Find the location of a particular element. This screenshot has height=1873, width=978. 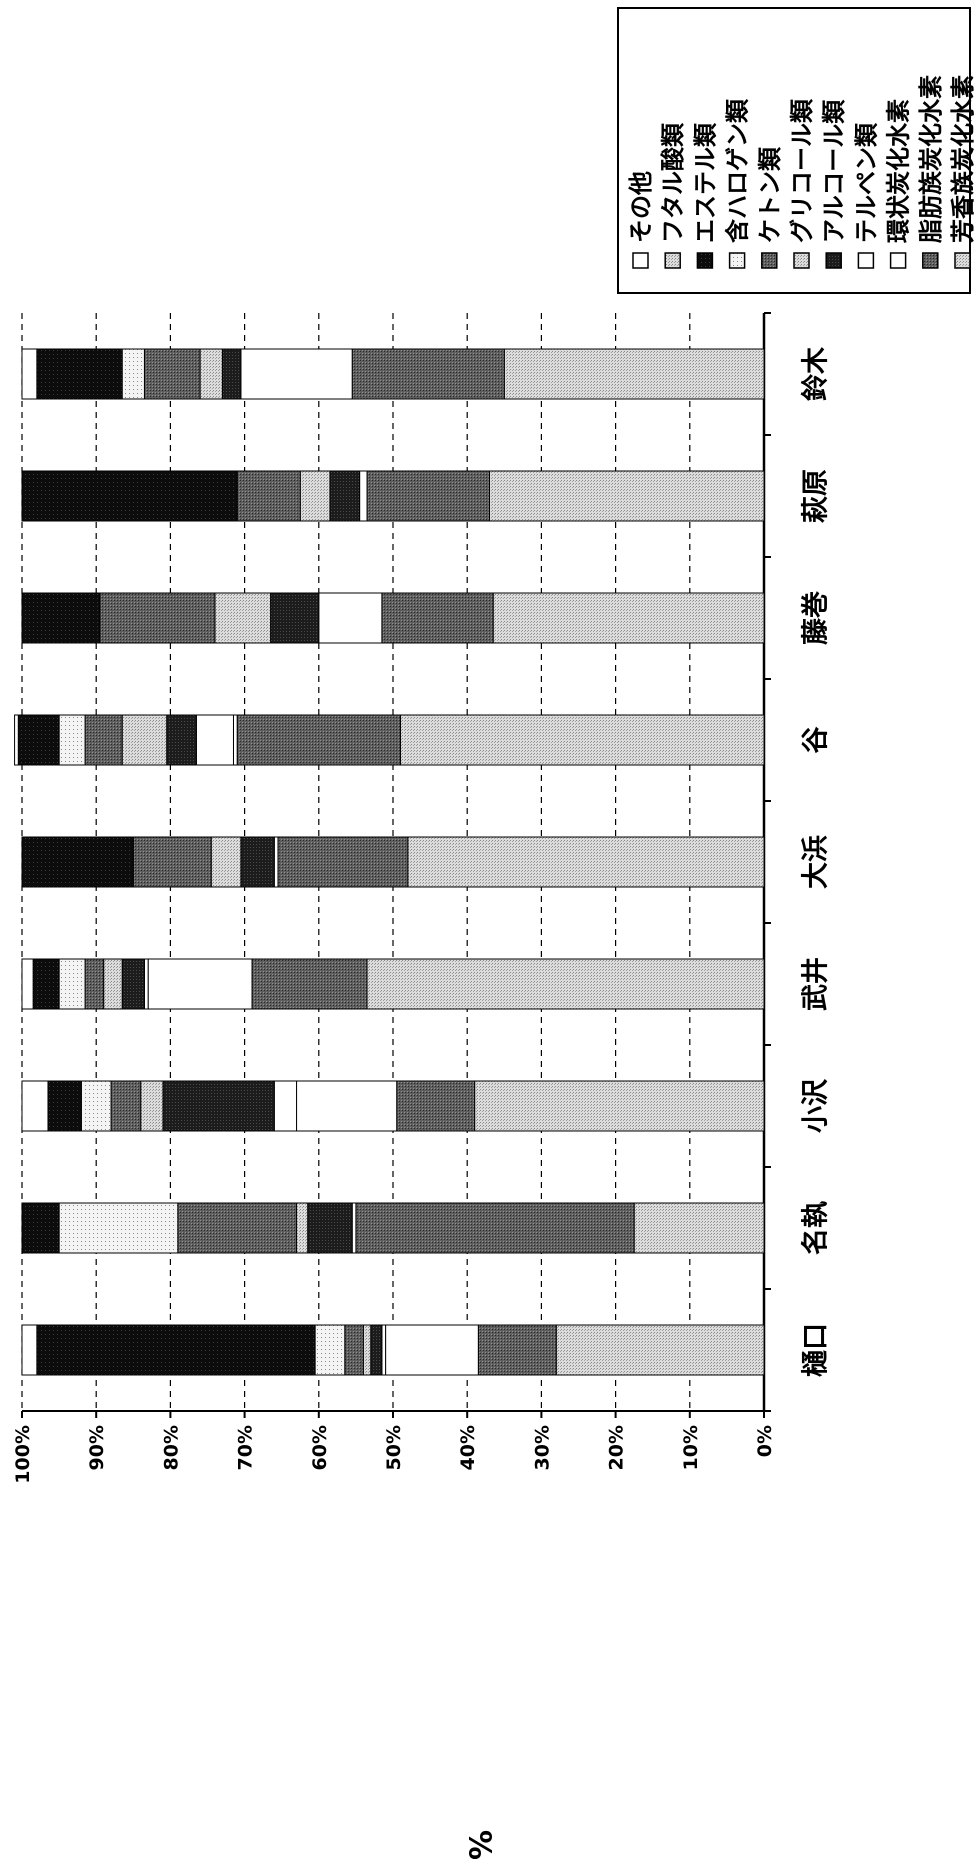

bar-segment-谷-0 is located at coordinates (582, 740).